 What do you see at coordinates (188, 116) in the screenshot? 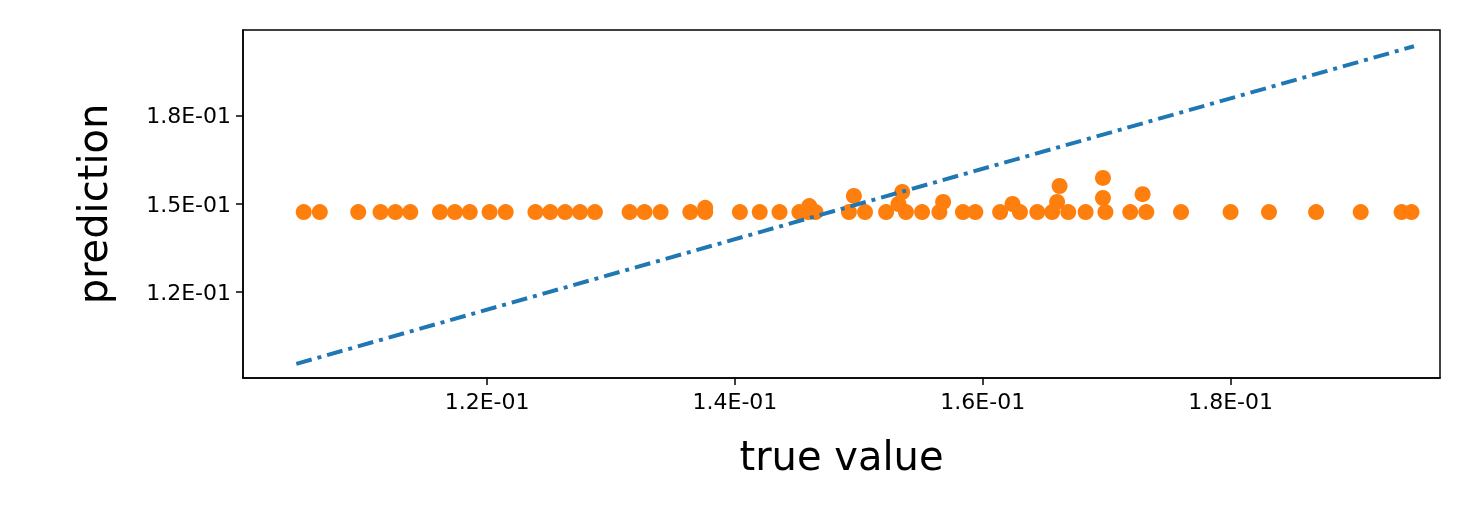
I see `y-tick-label: 1.8E-01` at bounding box center [188, 116].